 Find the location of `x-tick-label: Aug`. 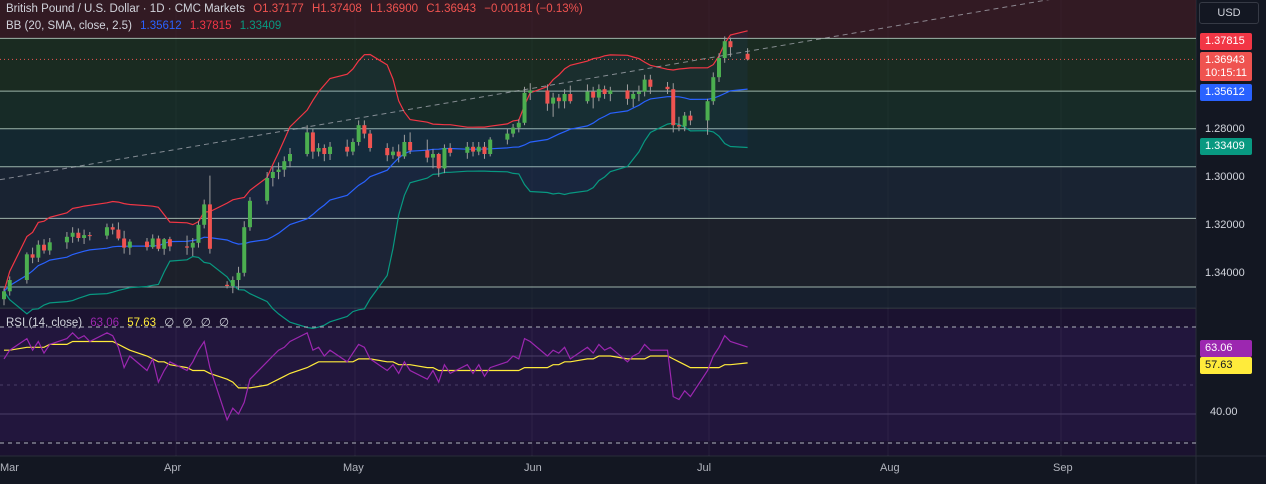

x-tick-label: Aug is located at coordinates (890, 468).